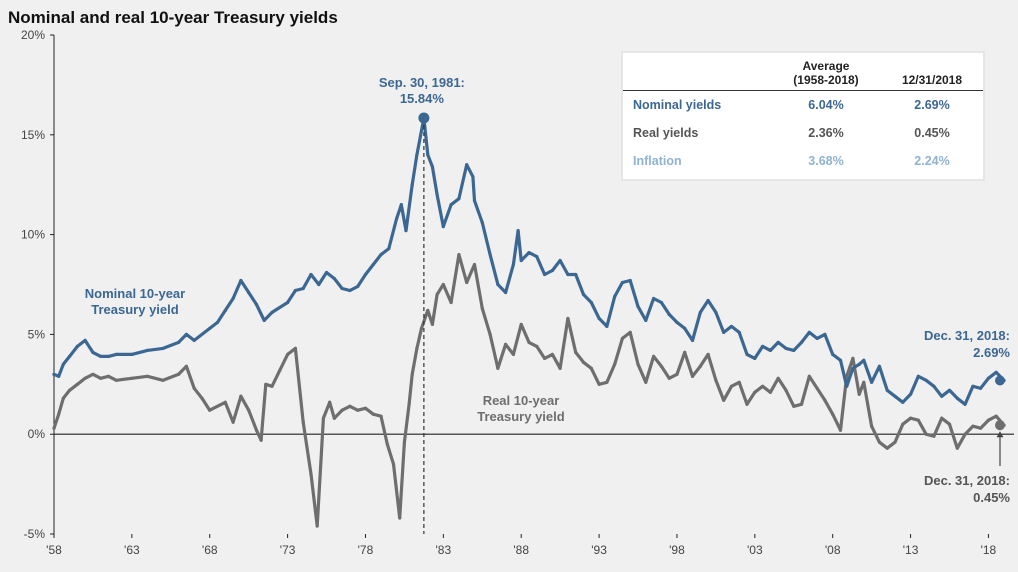 This screenshot has width=1018, height=572. I want to click on y-tick-label: -5%, so click(35, 534).